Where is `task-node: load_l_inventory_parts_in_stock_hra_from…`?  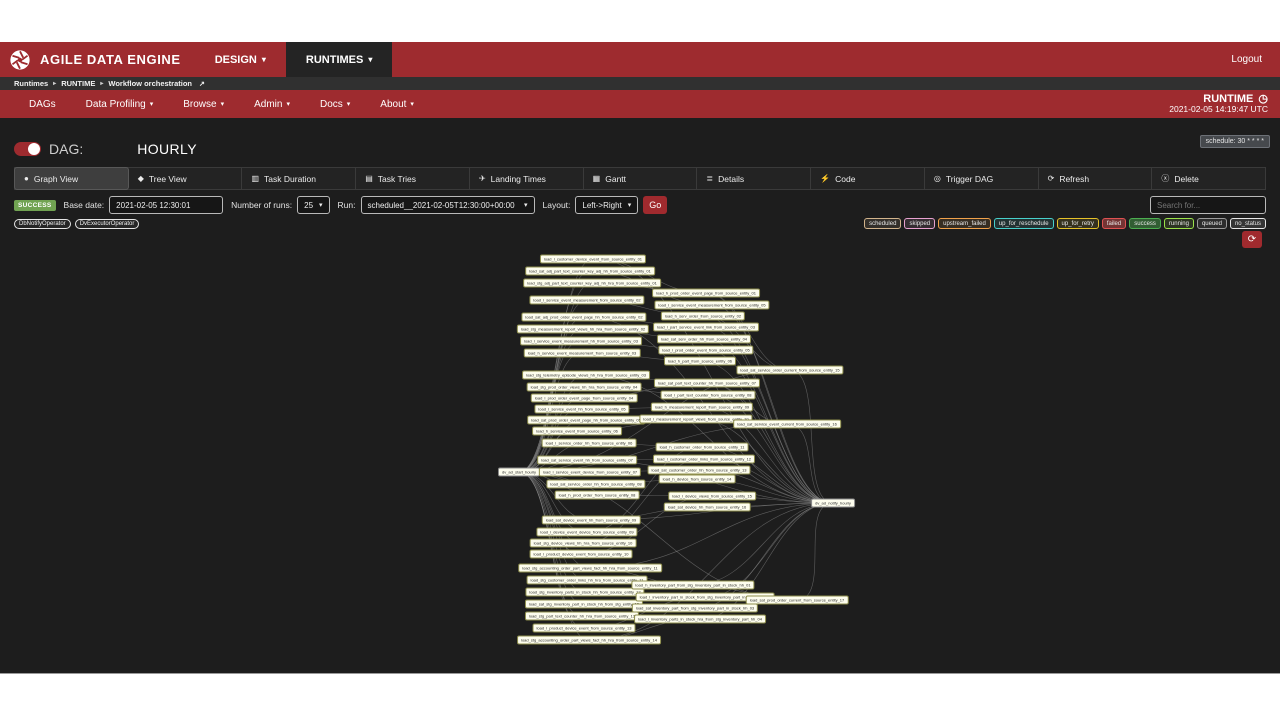
task-node: load_l_inventory_parts_in_stock_hra_from… is located at coordinates (700, 619).